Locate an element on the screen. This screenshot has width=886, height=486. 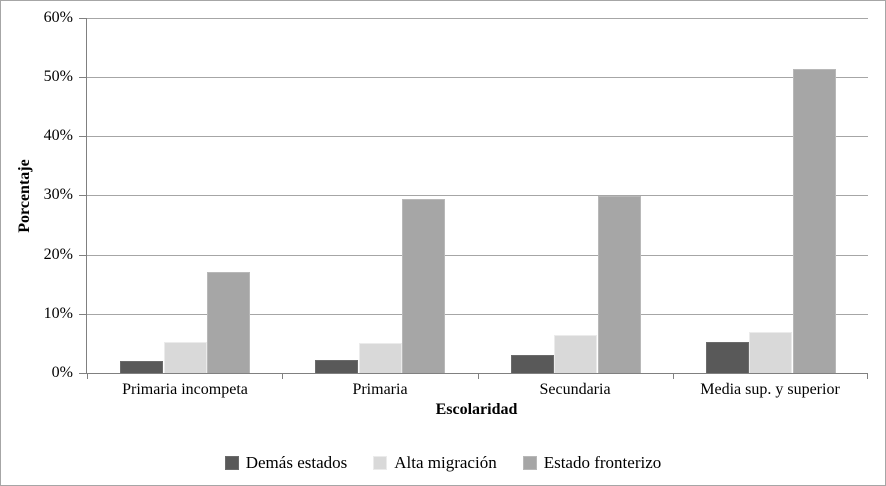
y-tick-label: 20% is located at coordinates (58, 254).